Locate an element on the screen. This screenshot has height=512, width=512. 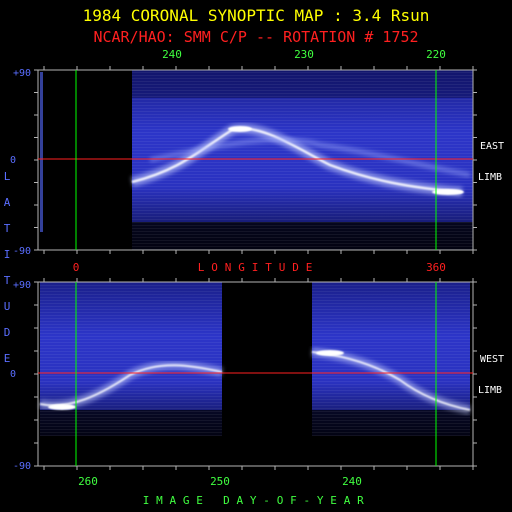
top-y-tick-plus90: +90 is located at coordinates (22, 73).